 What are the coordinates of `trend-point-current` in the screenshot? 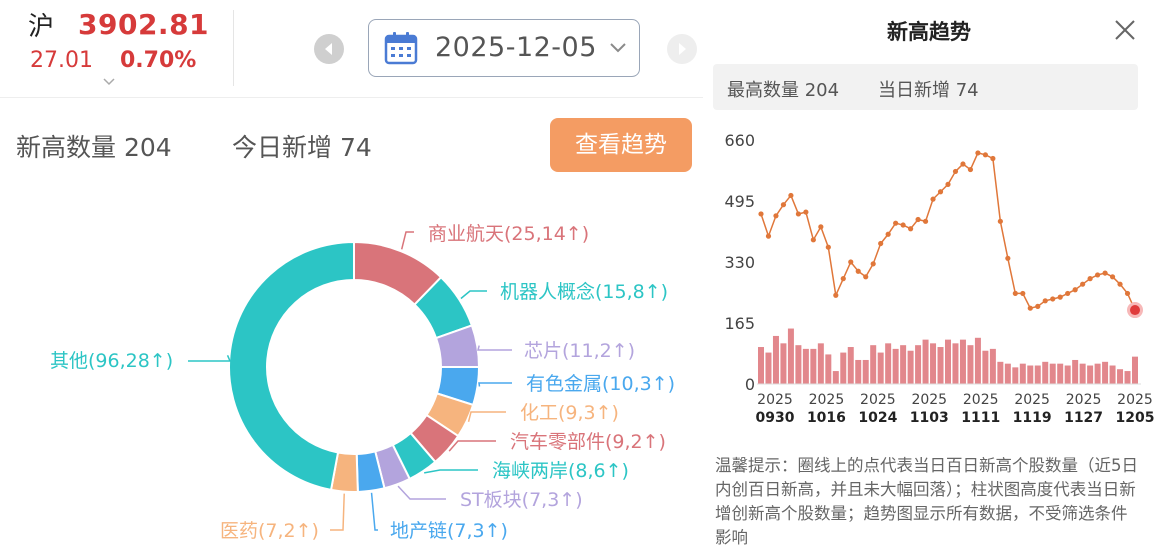 It's located at (1135, 310).